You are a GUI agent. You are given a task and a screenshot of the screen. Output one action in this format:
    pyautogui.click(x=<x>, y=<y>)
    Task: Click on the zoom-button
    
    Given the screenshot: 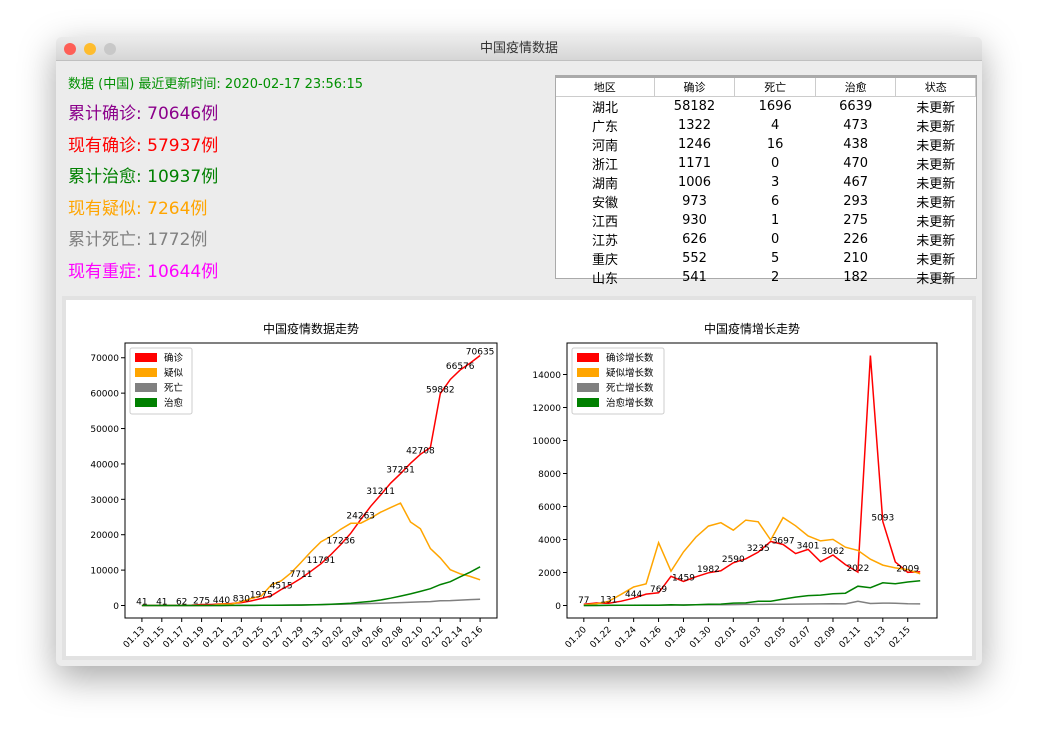 What is the action you would take?
    pyautogui.click(x=110, y=49)
    